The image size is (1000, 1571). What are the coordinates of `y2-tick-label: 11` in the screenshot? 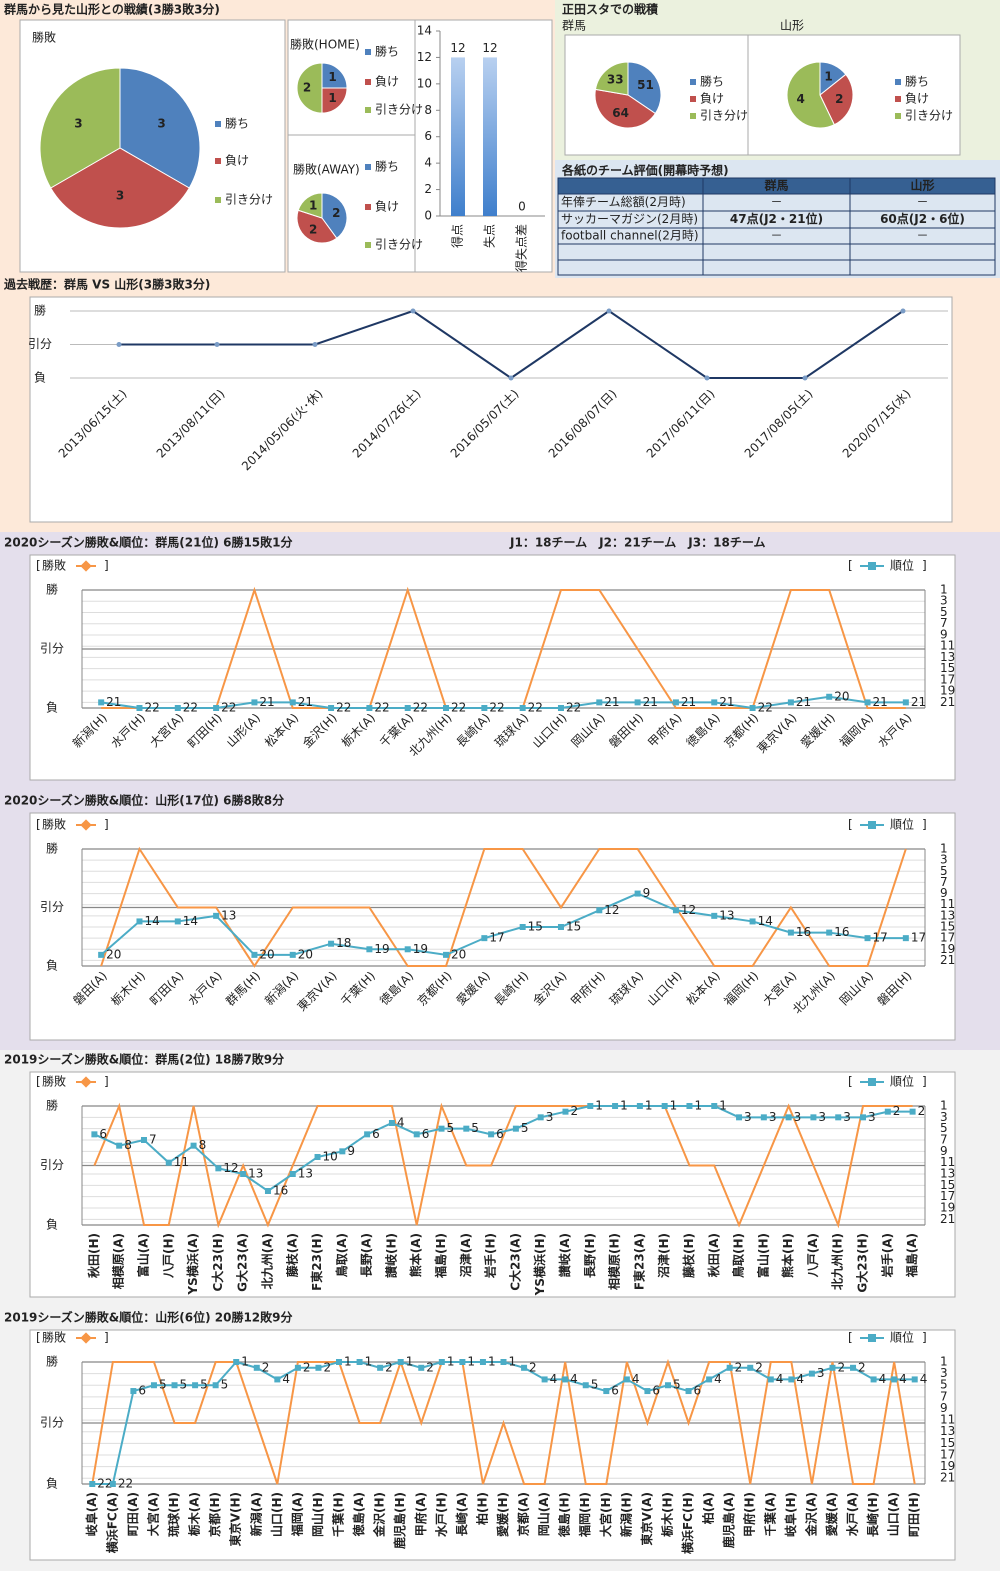 It's located at (947, 904).